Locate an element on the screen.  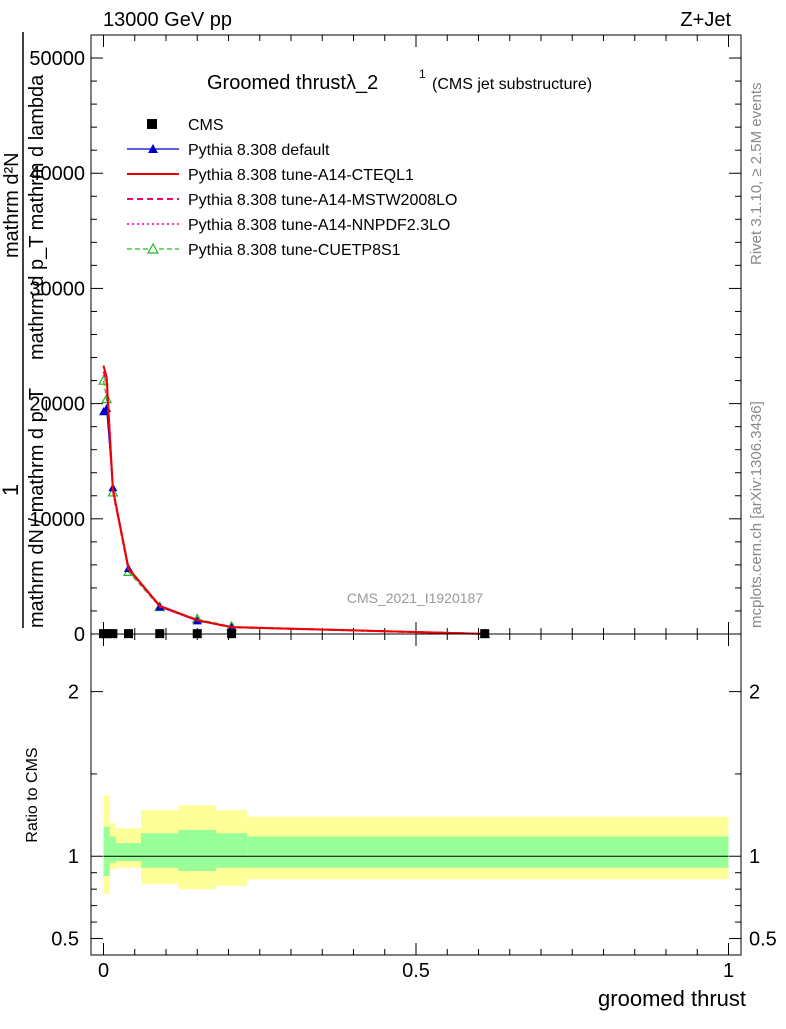
legend-label: Pythia 8.308 tune-A14-CTEQL1 is located at coordinates (301, 175).